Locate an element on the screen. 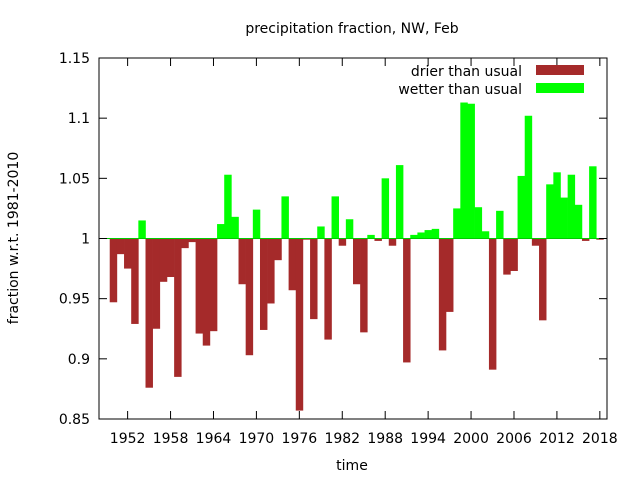 The height and width of the screenshot is (480, 640). bar-1973 is located at coordinates (278, 249).